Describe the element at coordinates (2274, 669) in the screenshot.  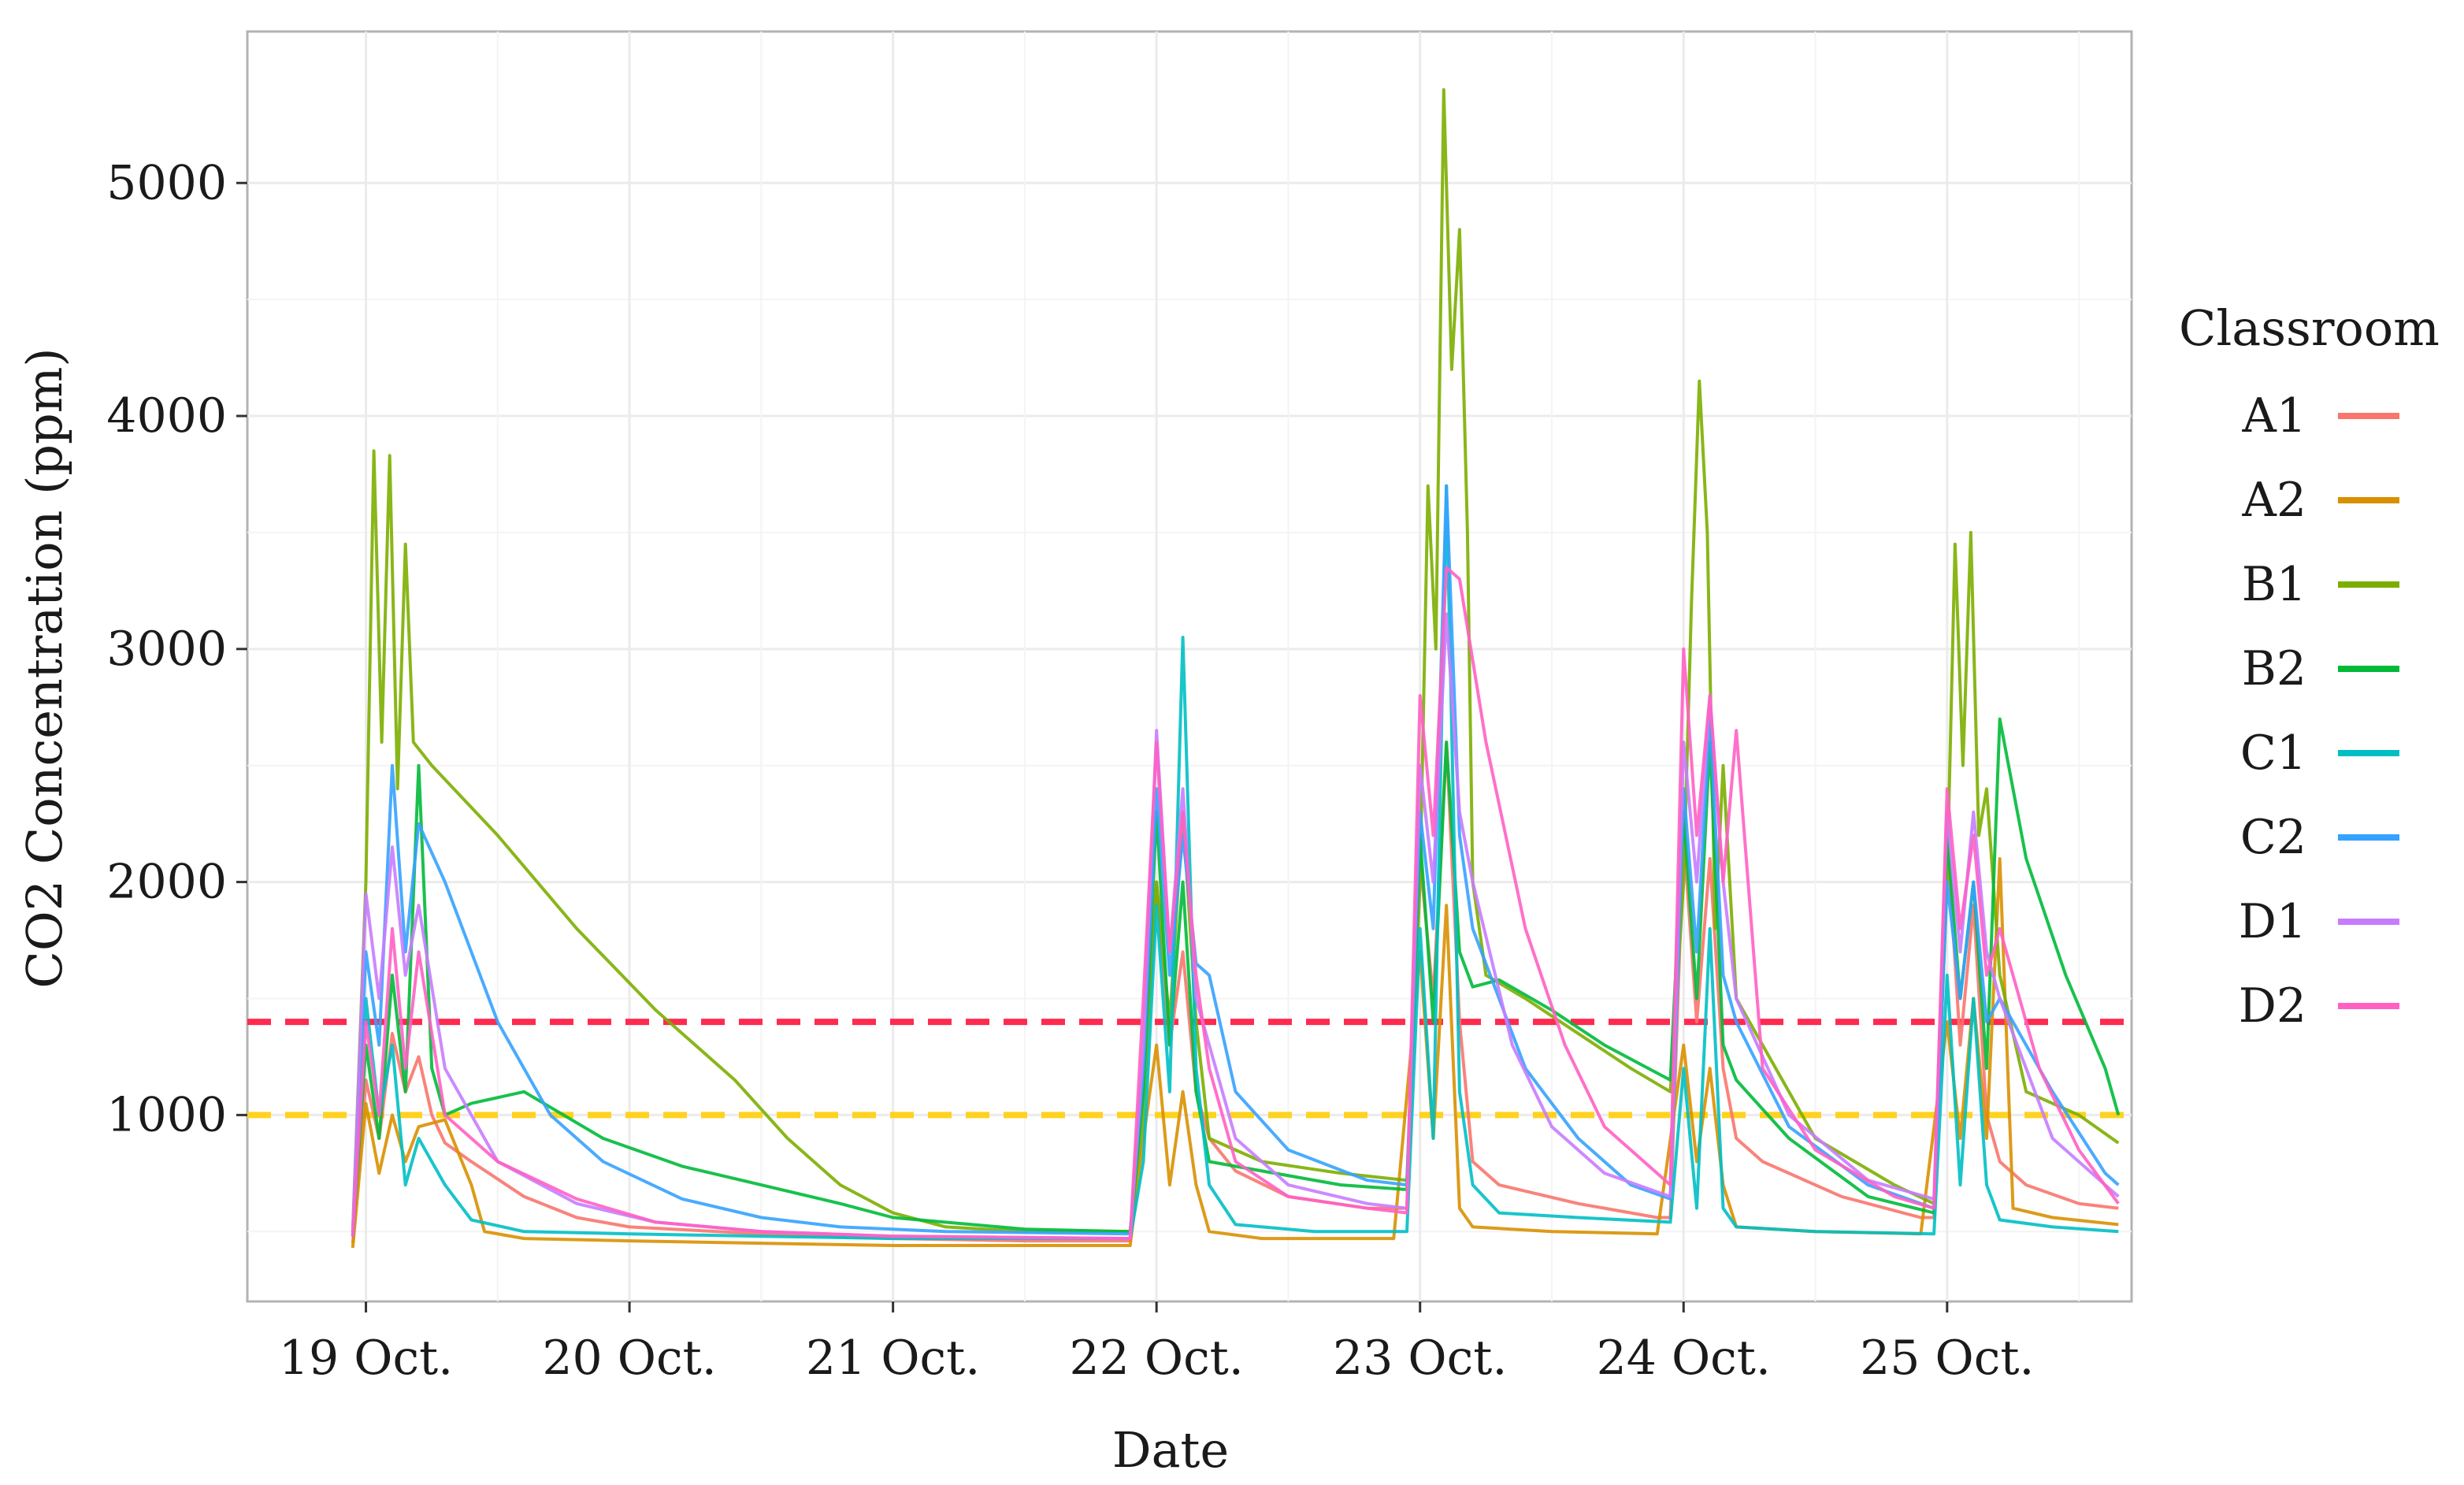
I see `legend-label-b2: B2` at that location.